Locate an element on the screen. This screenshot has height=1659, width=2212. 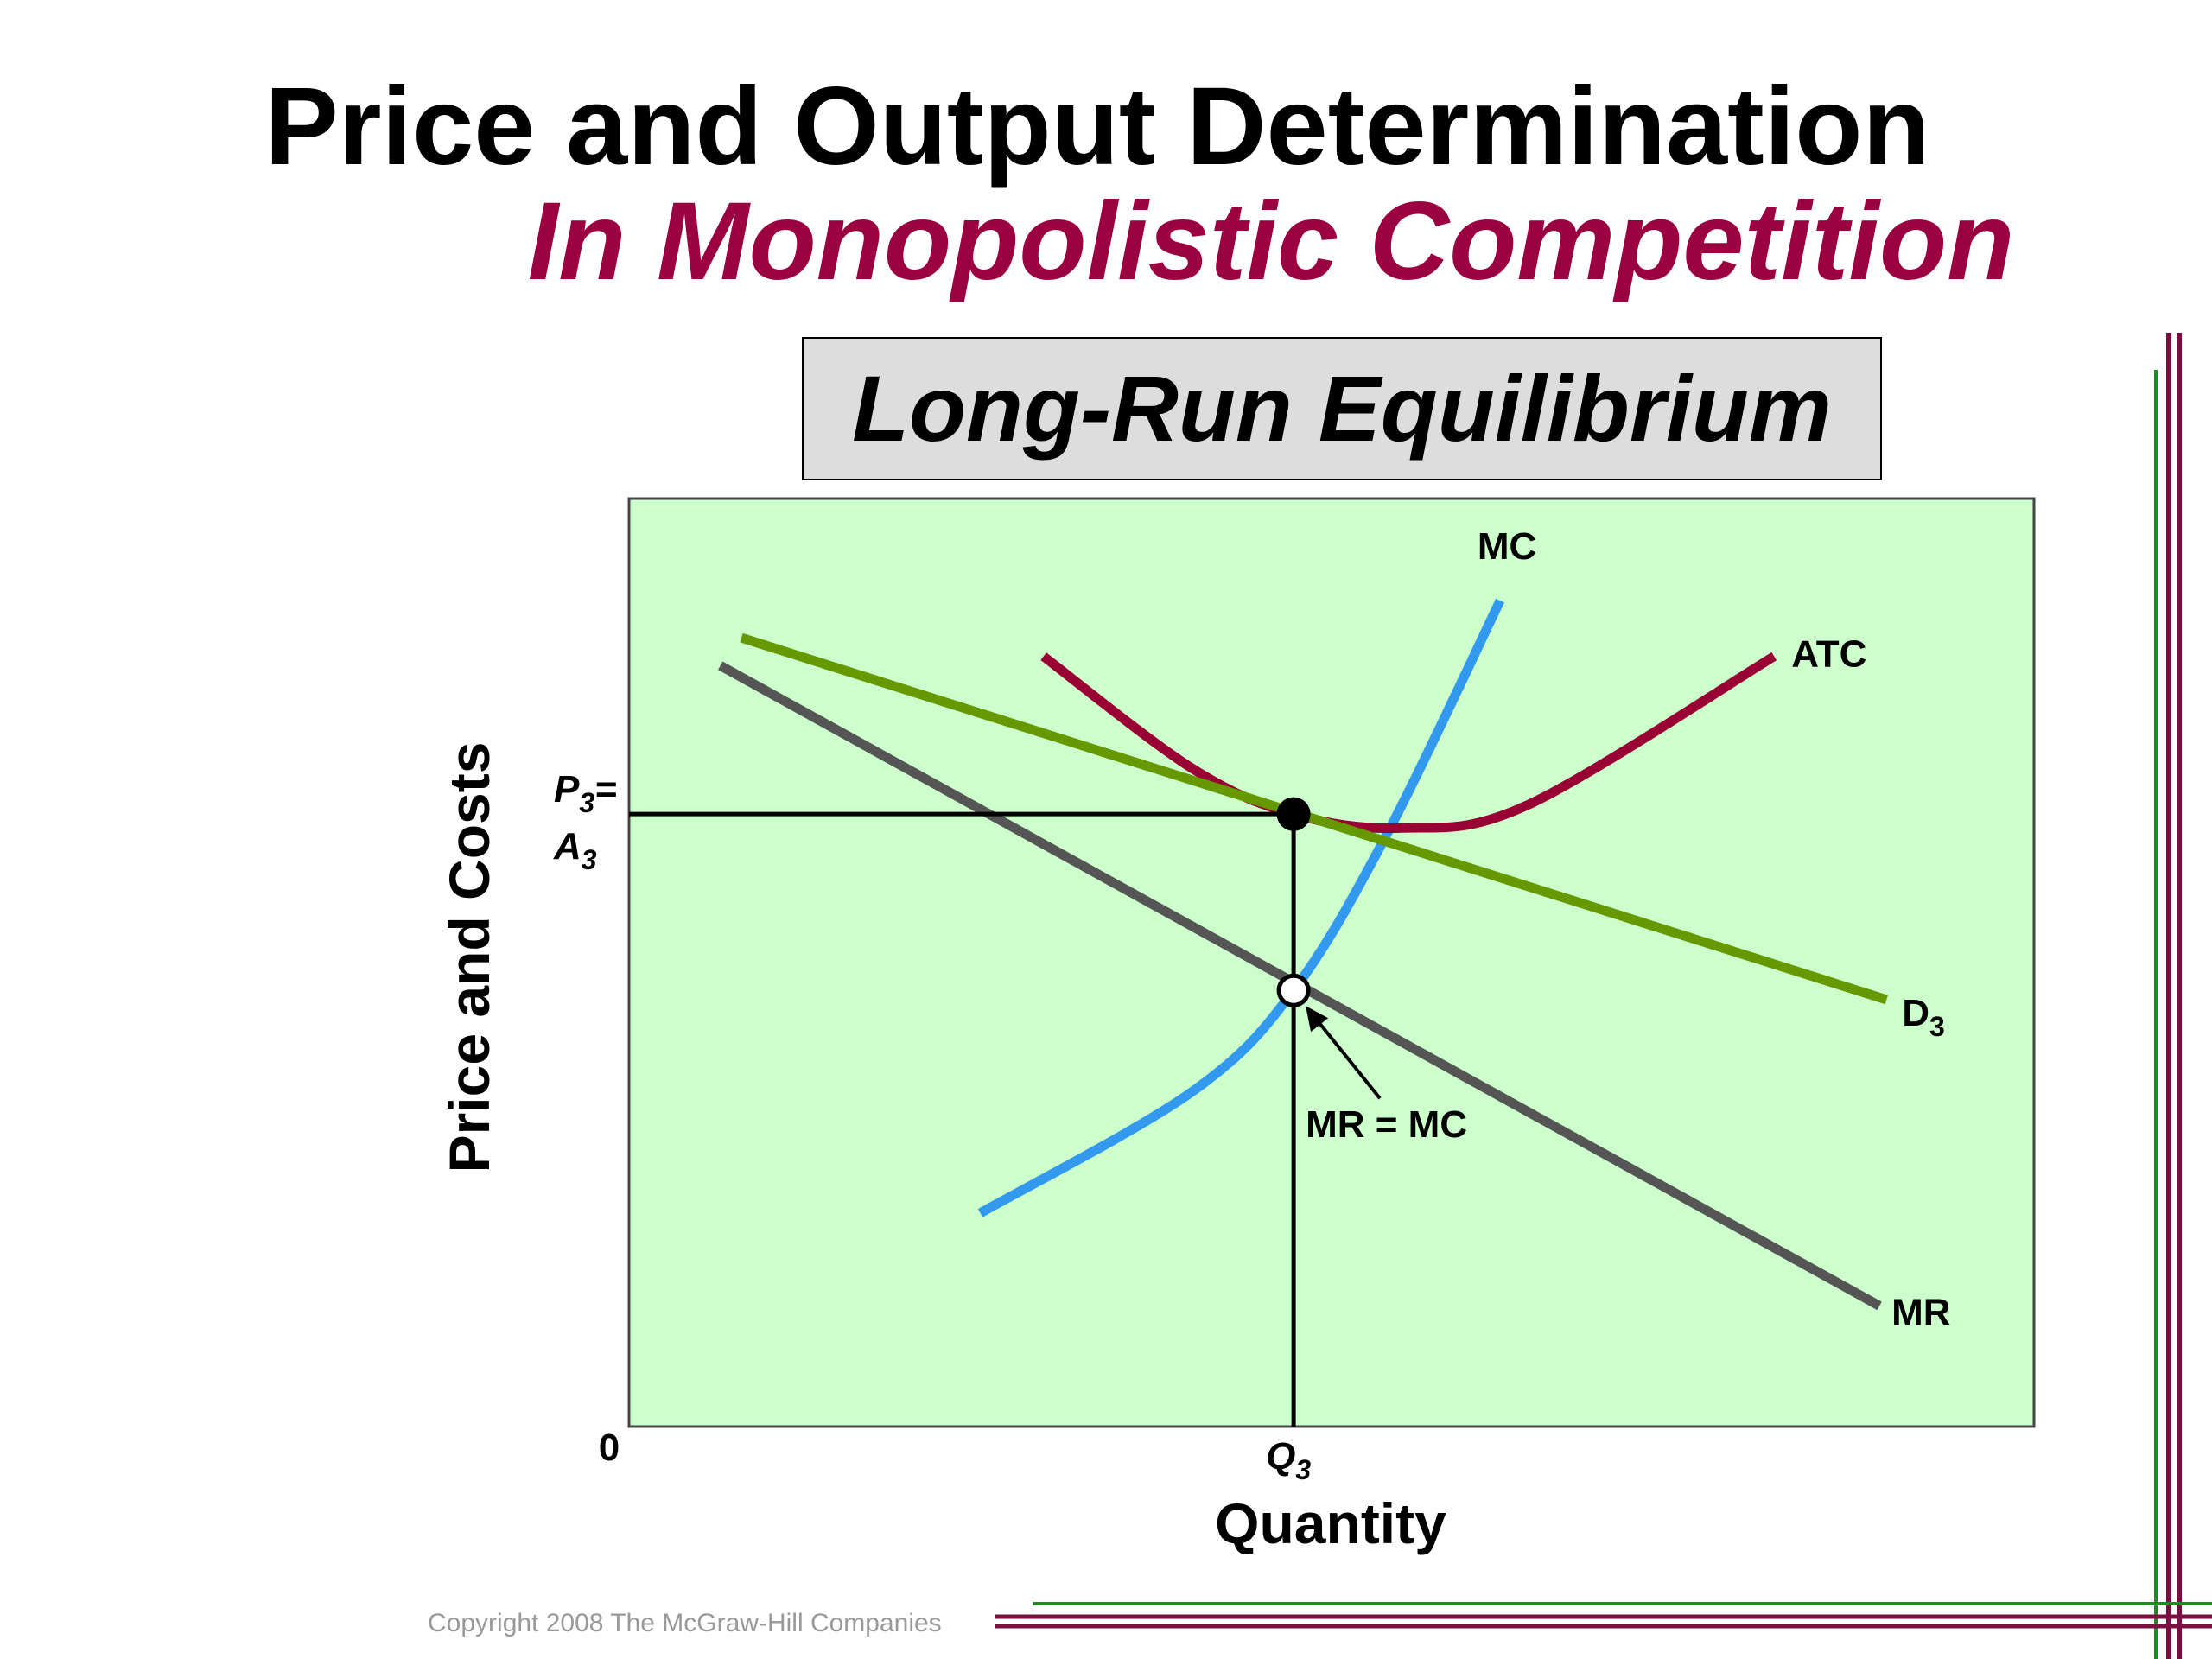
mr-mc-arrowhead is located at coordinates (1317, 1019).